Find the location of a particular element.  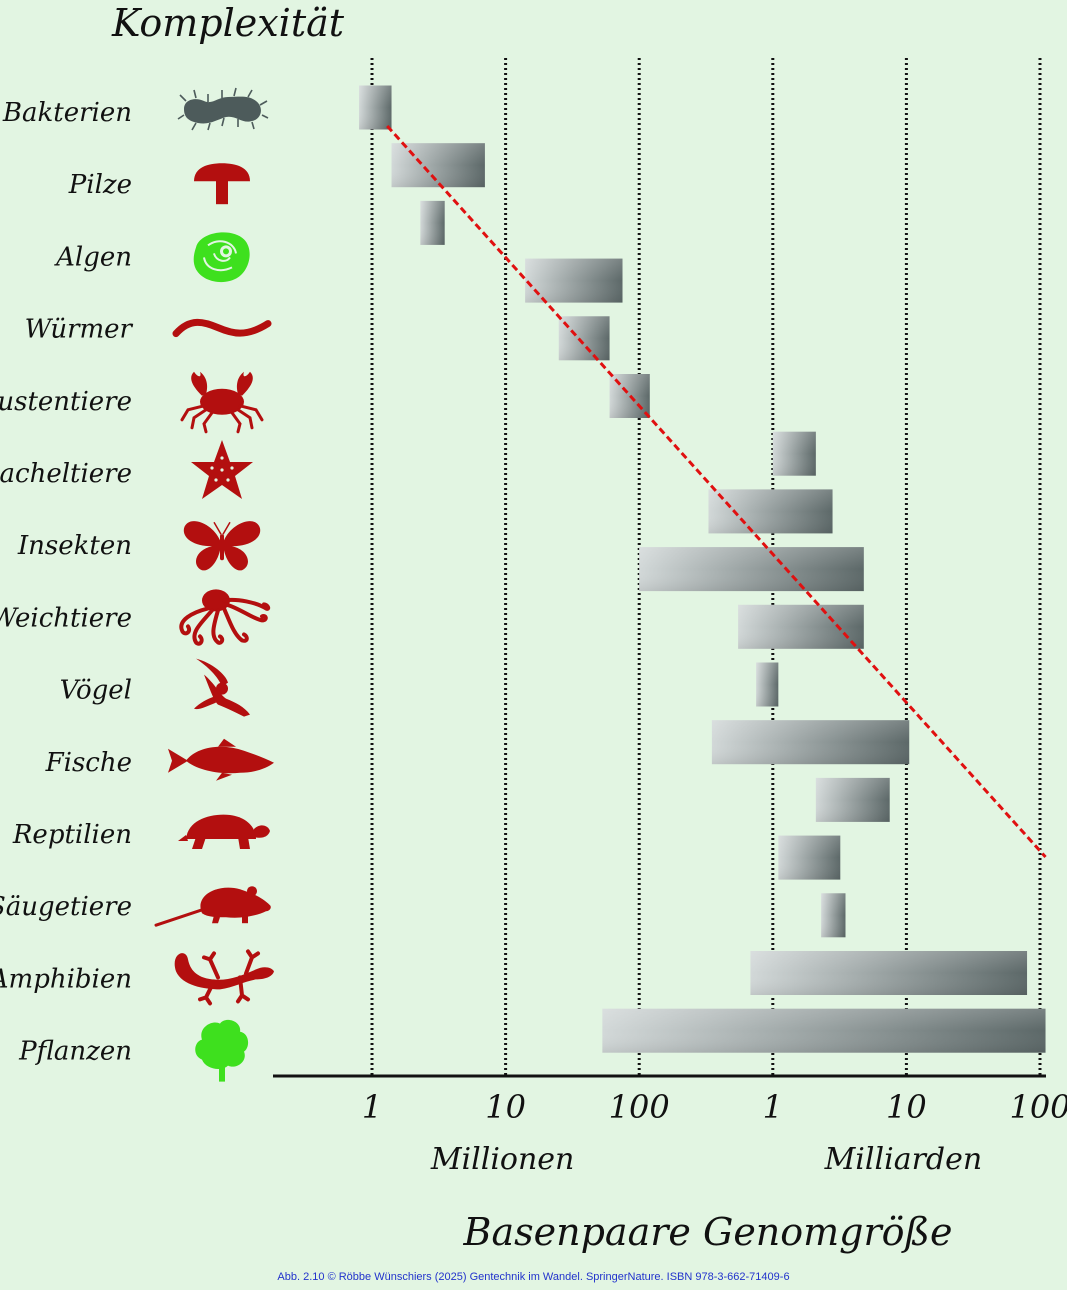

turtle-icon is located at coordinates (224, 831).